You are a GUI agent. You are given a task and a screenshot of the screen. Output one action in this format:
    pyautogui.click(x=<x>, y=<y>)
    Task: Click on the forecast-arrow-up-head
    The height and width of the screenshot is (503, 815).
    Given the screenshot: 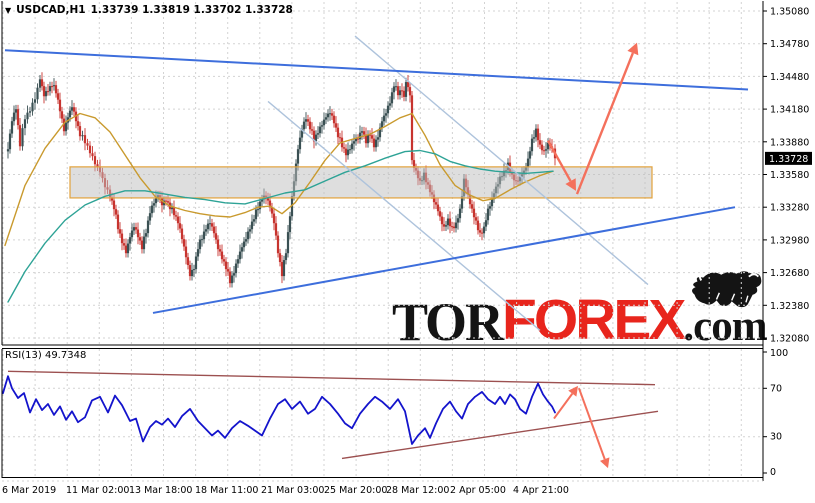 What is the action you would take?
    pyautogui.click(x=633, y=49)
    